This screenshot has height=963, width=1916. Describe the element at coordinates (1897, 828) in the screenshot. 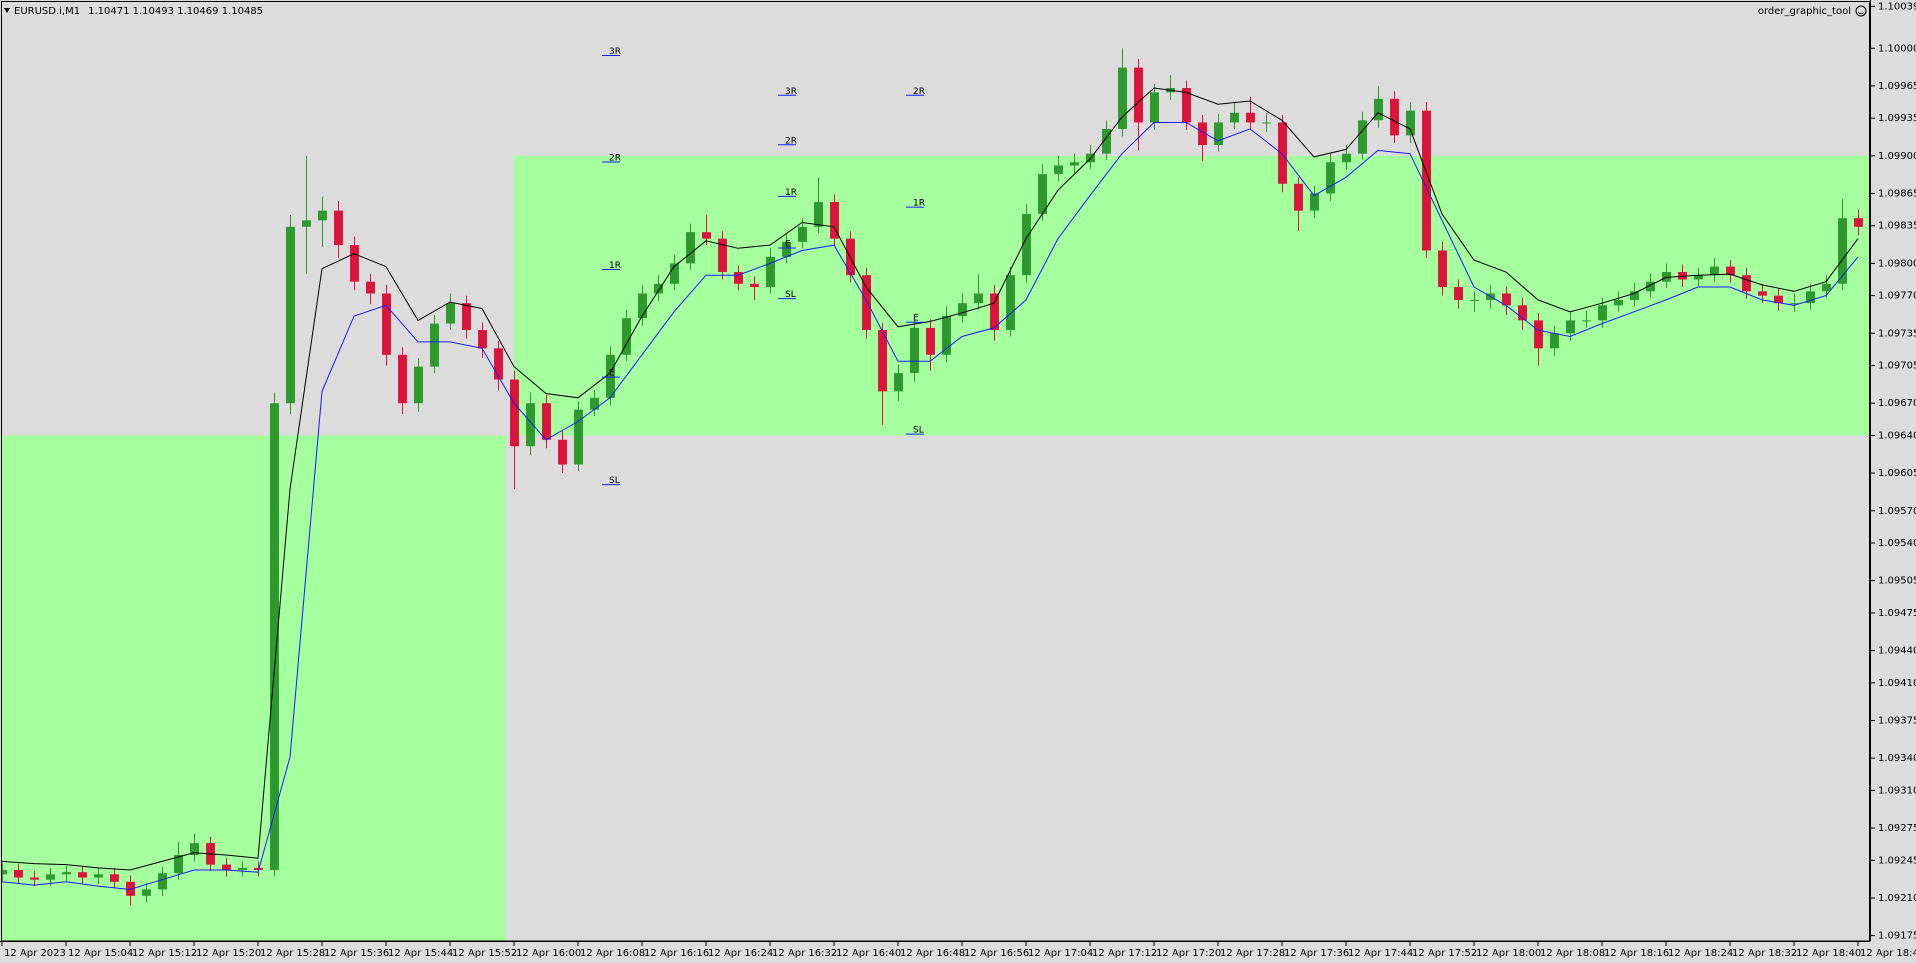

I see `y-tick-label: 1.09275` at that location.